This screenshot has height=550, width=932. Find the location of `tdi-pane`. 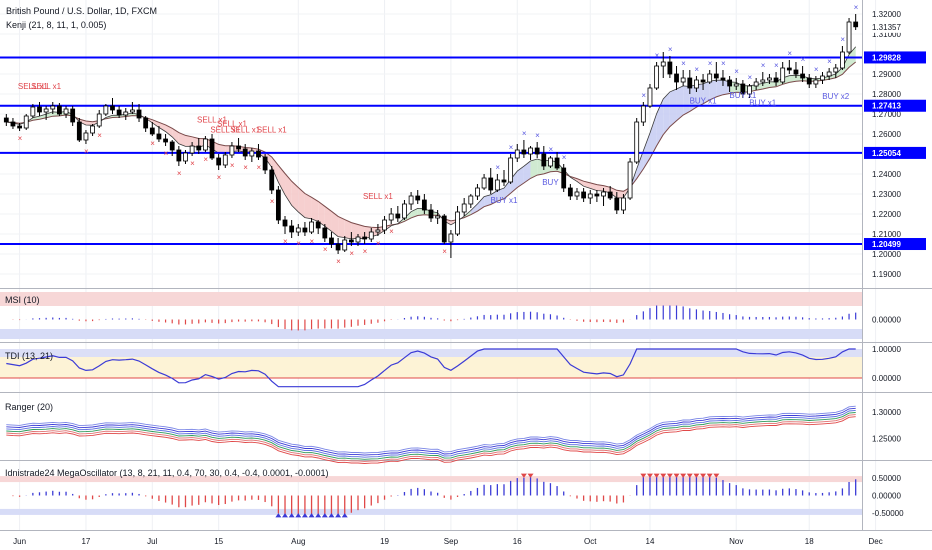

tdi-pane is located at coordinates (431, 368).